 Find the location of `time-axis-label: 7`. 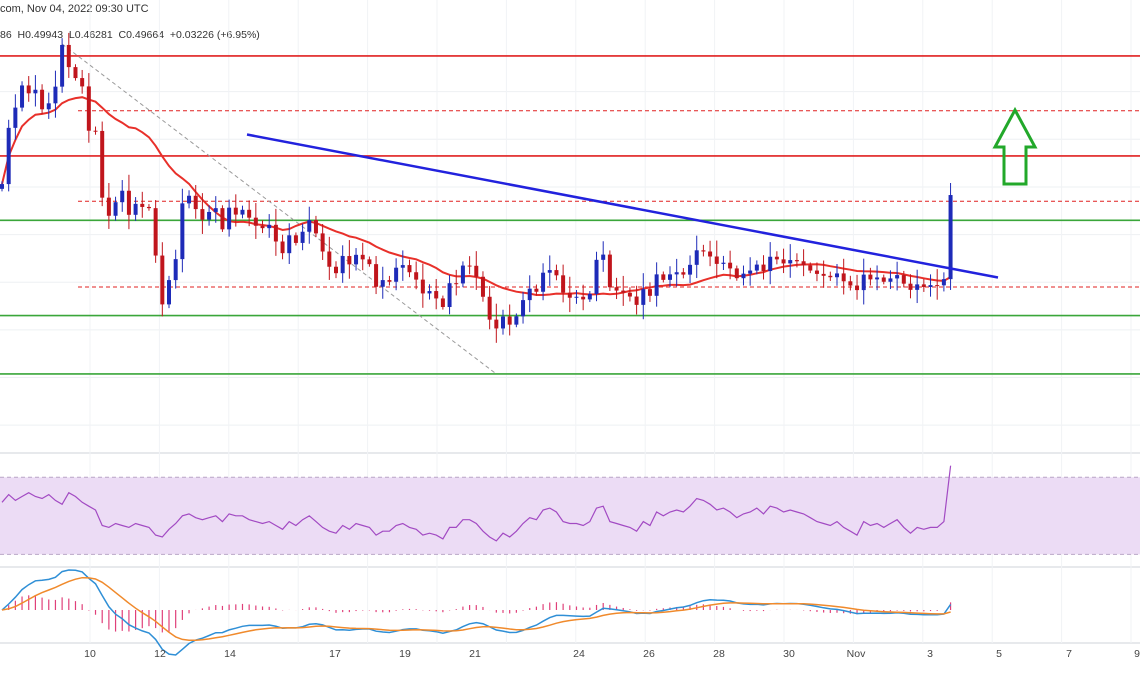

time-axis-label: 7 is located at coordinates (1069, 654).